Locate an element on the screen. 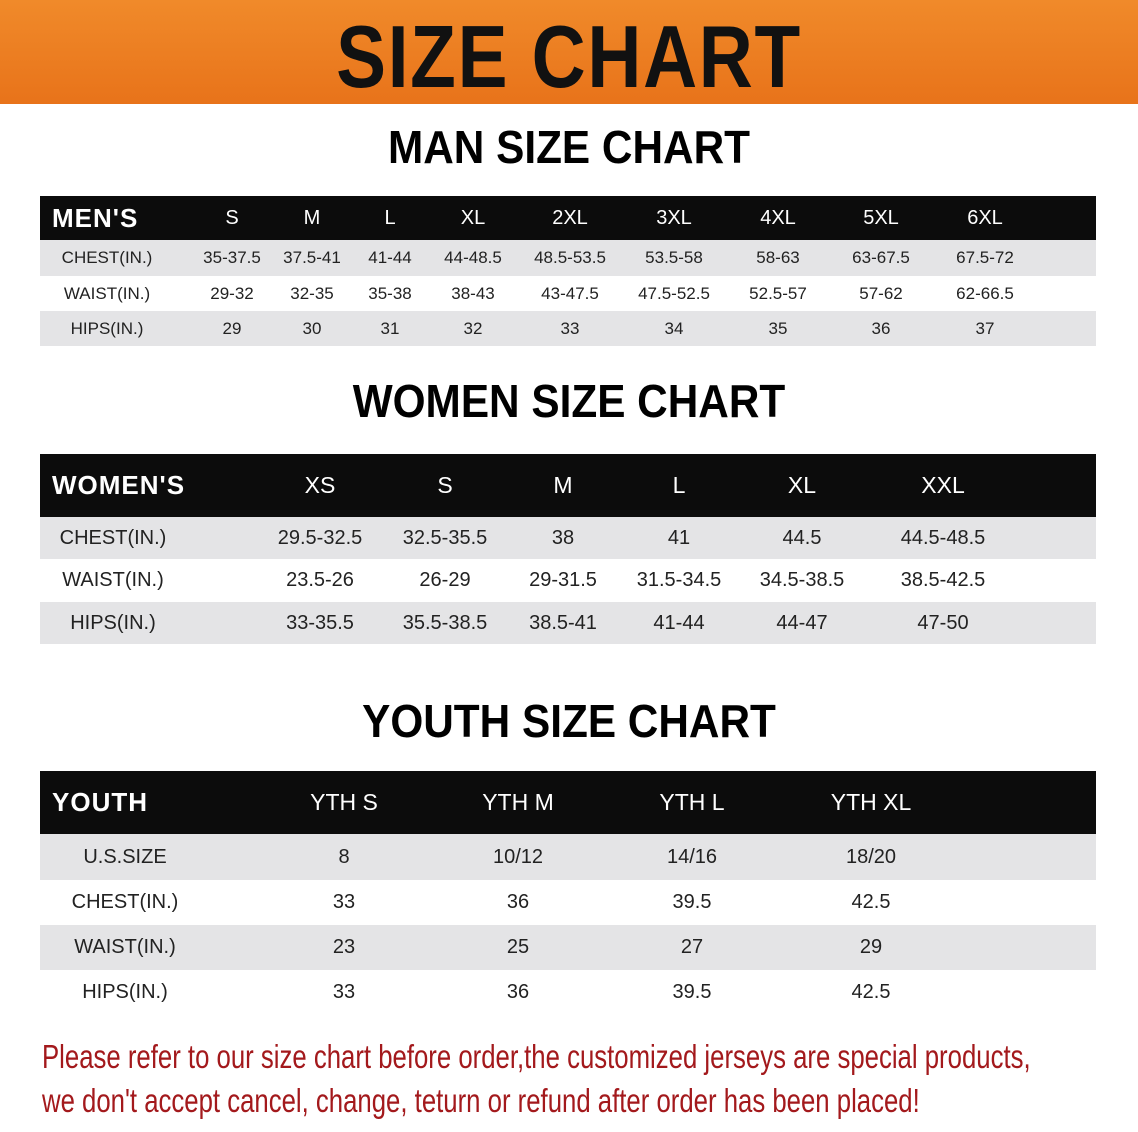  women-section-title: WOMEN SIZE CHART is located at coordinates (569, 401).